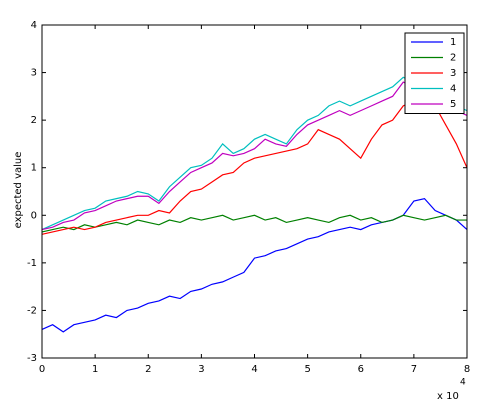  I want to click on legend-label: 5, so click(453, 104).